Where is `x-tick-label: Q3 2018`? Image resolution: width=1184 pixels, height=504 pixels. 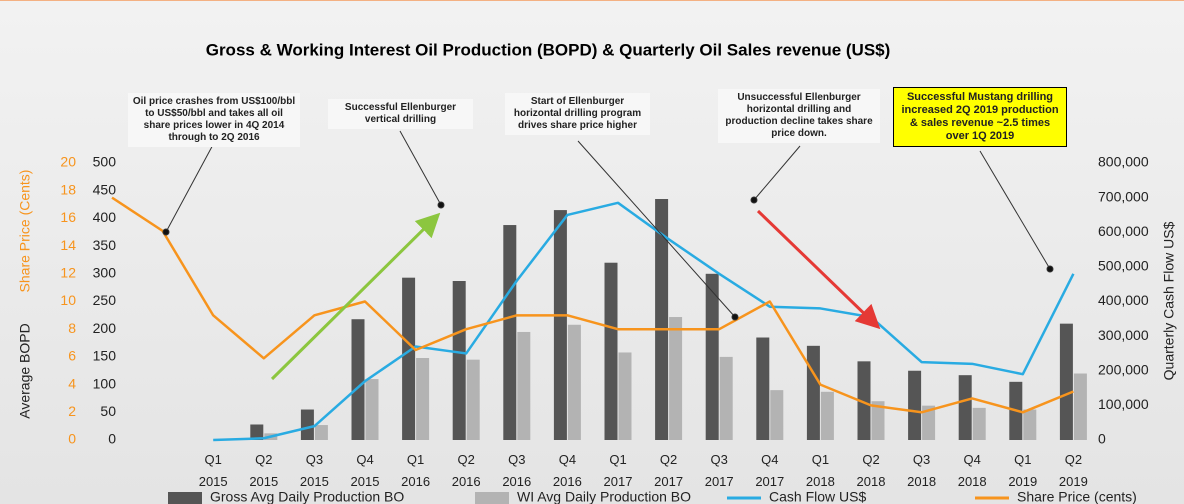
x-tick-label: Q3 2018 is located at coordinates (922, 470).